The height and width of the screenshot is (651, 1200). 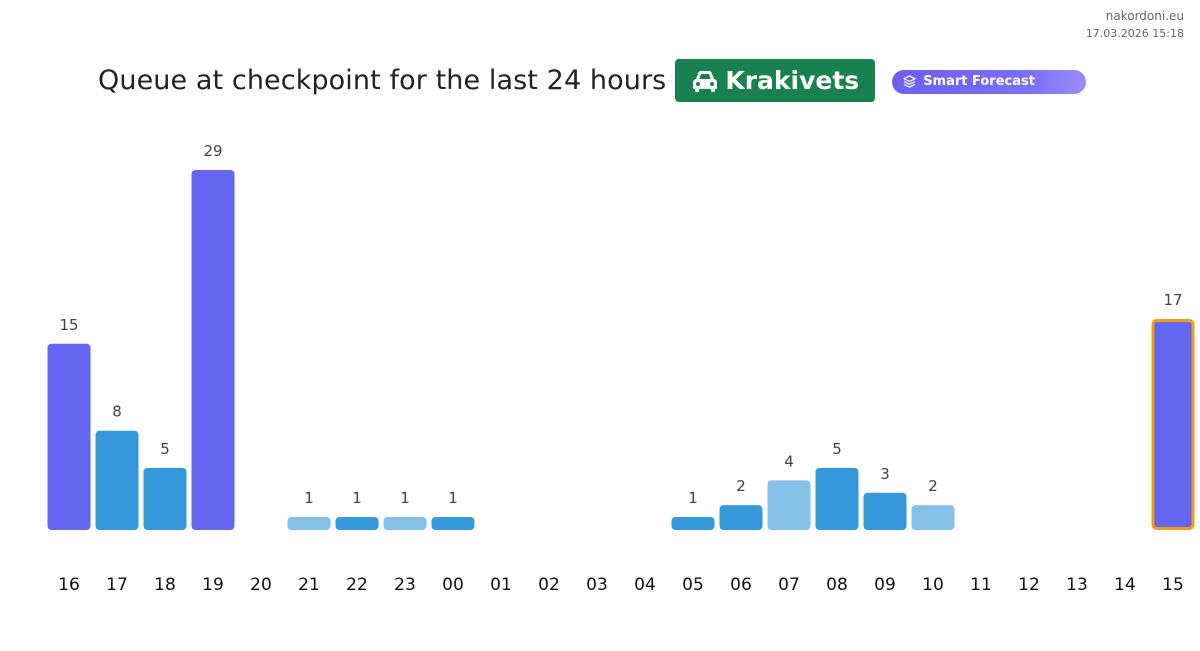 What do you see at coordinates (979, 81) in the screenshot?
I see `smart-forecast-label: Smart Forecast` at bounding box center [979, 81].